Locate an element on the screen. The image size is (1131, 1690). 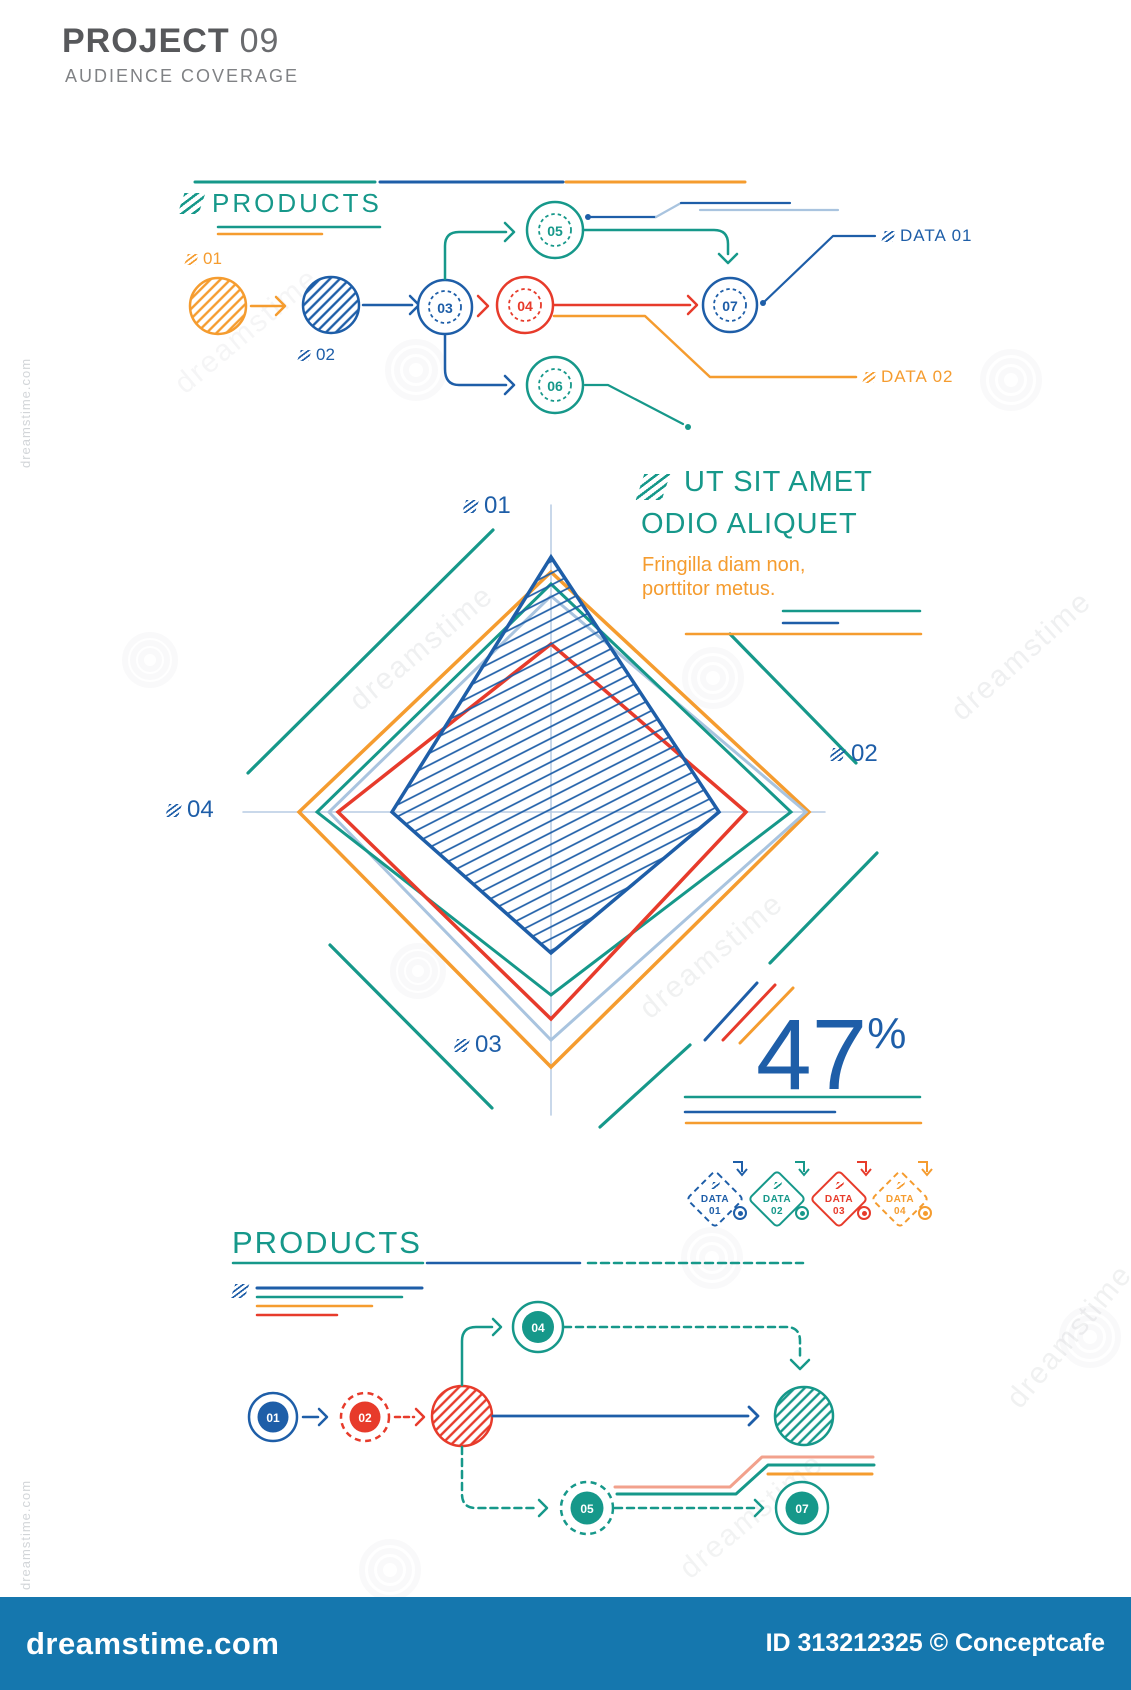
bottom-flowchart: 01 02 04 05 07 is located at coordinates (553, 1398).